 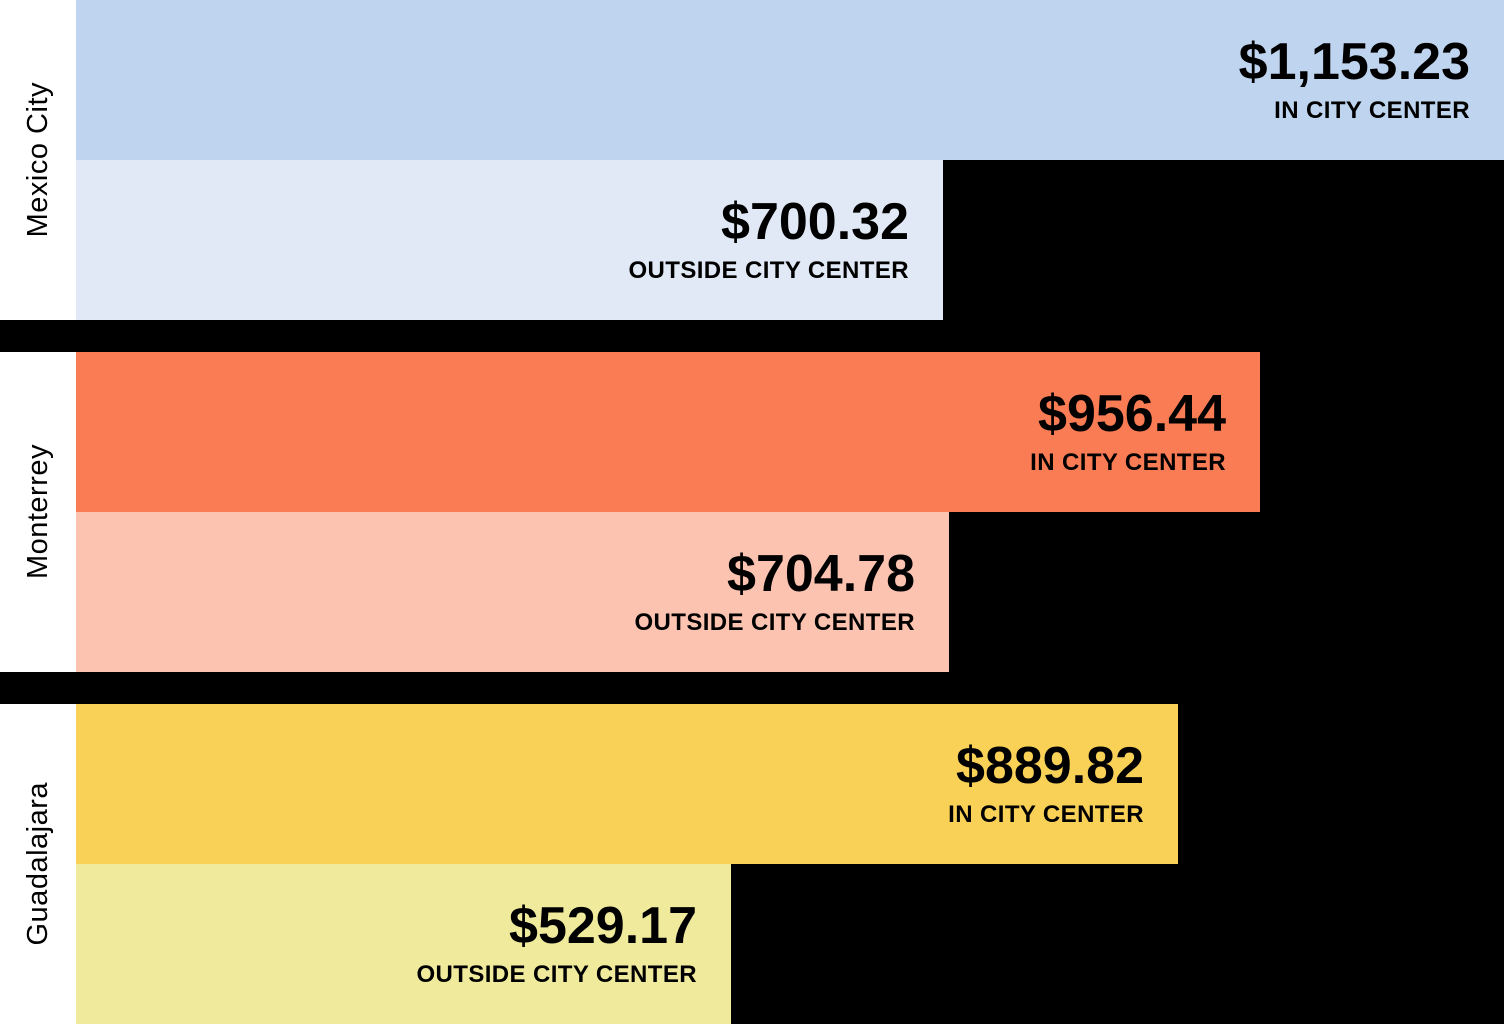 What do you see at coordinates (815, 221) in the screenshot?
I see `bar-value: $700.32` at bounding box center [815, 221].